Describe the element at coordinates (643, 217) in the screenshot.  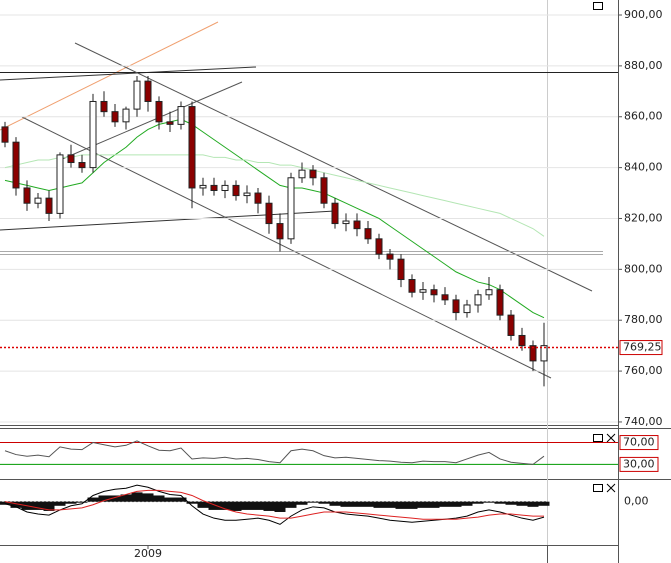
I see `y-tick-label: 820,00` at that location.